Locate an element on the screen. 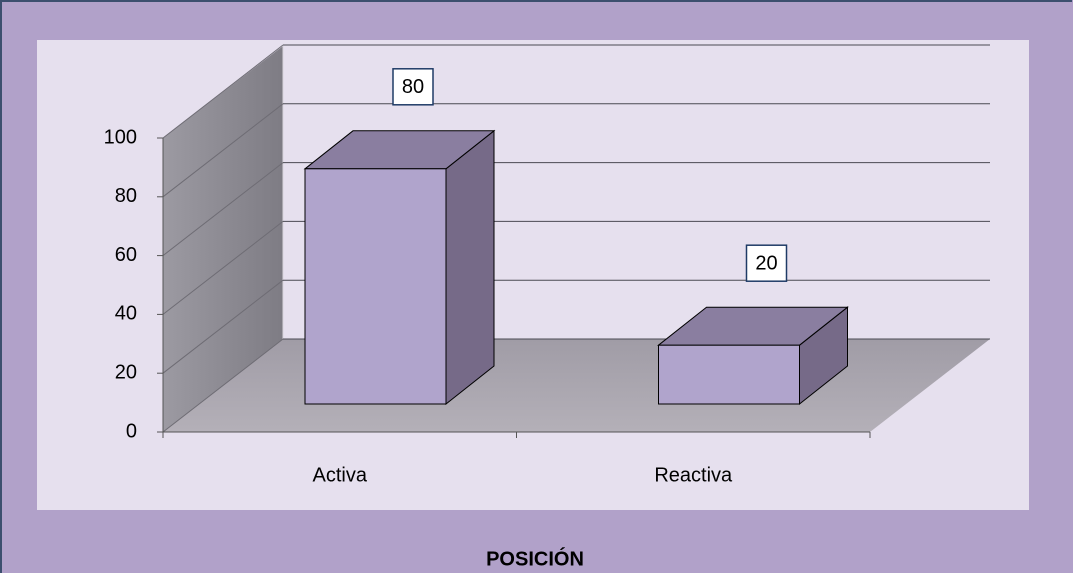 The height and width of the screenshot is (573, 1073). chart-title: POSICIÓN is located at coordinates (535, 558).